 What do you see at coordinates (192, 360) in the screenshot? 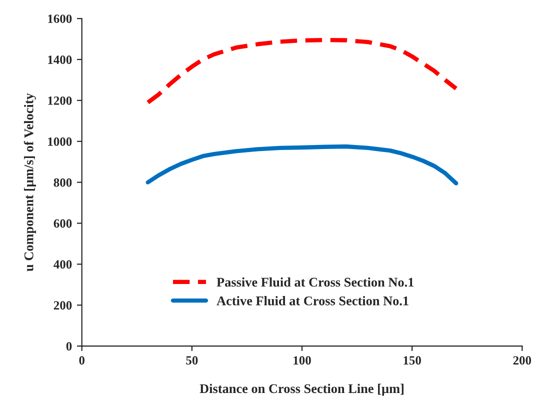
I see `x-tick-label: 50` at bounding box center [192, 360].